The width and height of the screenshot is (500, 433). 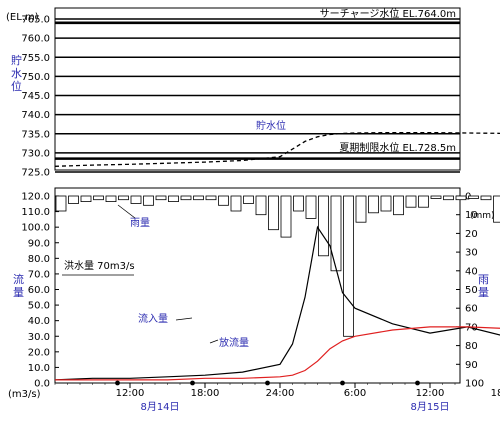 What do you see at coordinates (126, 211) in the screenshot?
I see `rain-label-leader` at bounding box center [126, 211].